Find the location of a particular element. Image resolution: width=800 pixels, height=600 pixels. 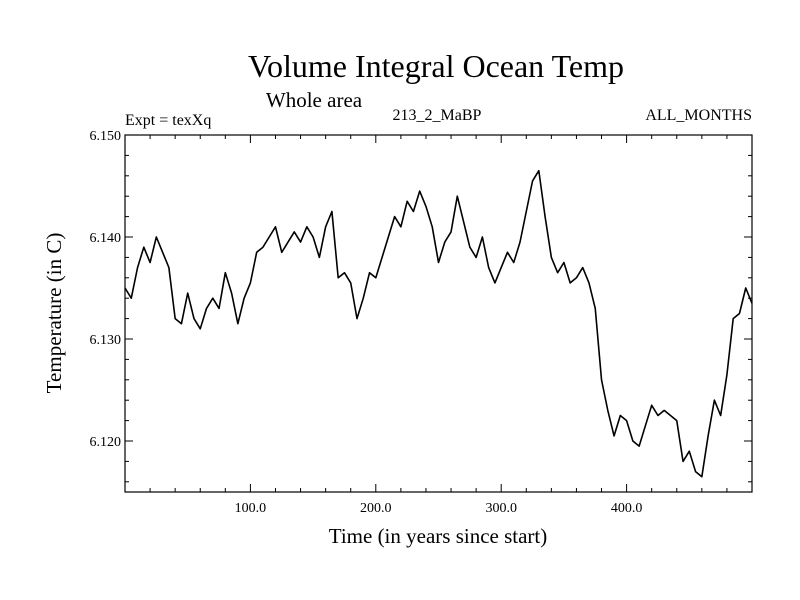

y-tick-label: 6.130 is located at coordinates (106, 340).